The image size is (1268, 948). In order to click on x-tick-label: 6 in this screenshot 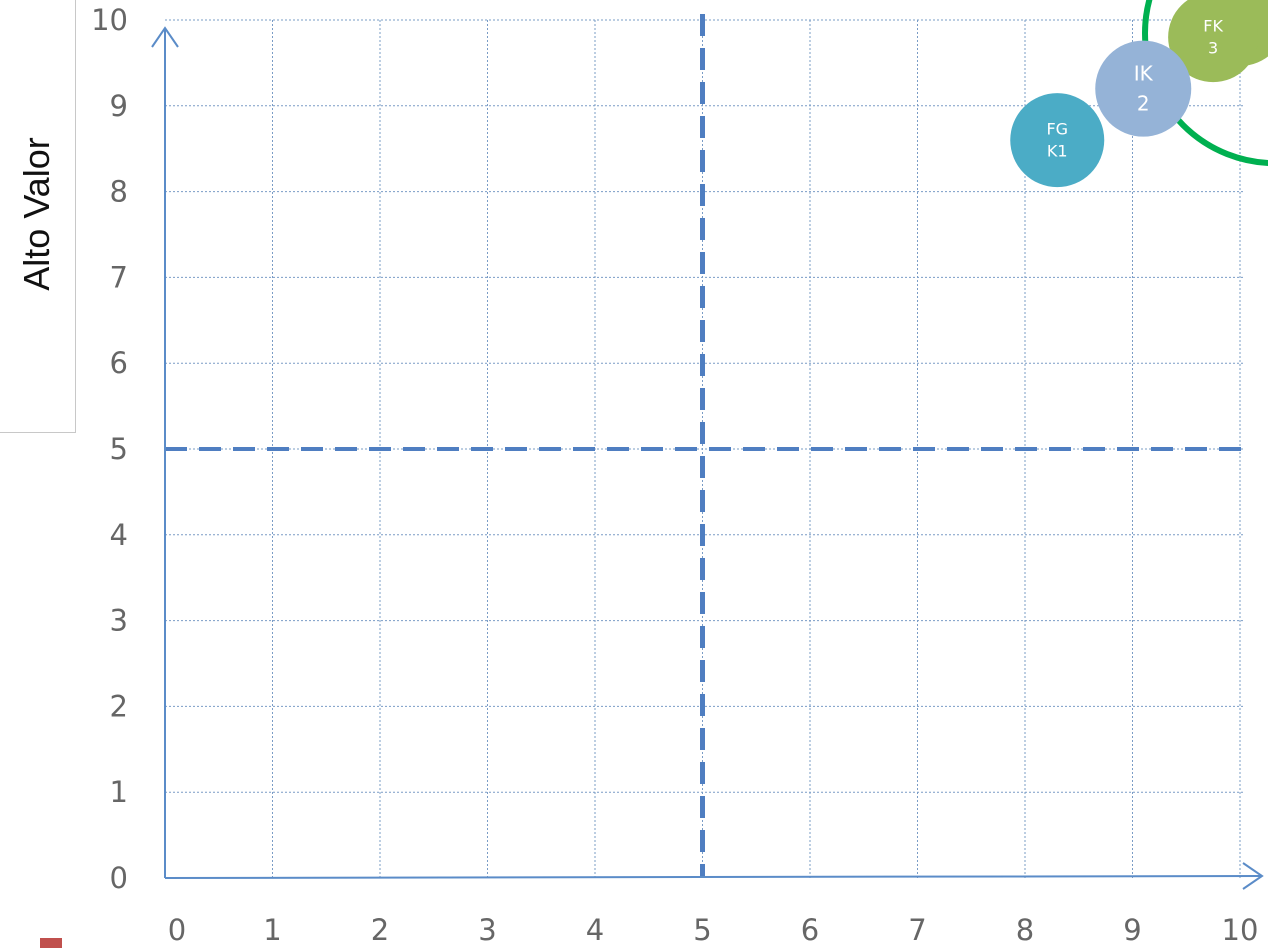, I will do `click(810, 930)`.